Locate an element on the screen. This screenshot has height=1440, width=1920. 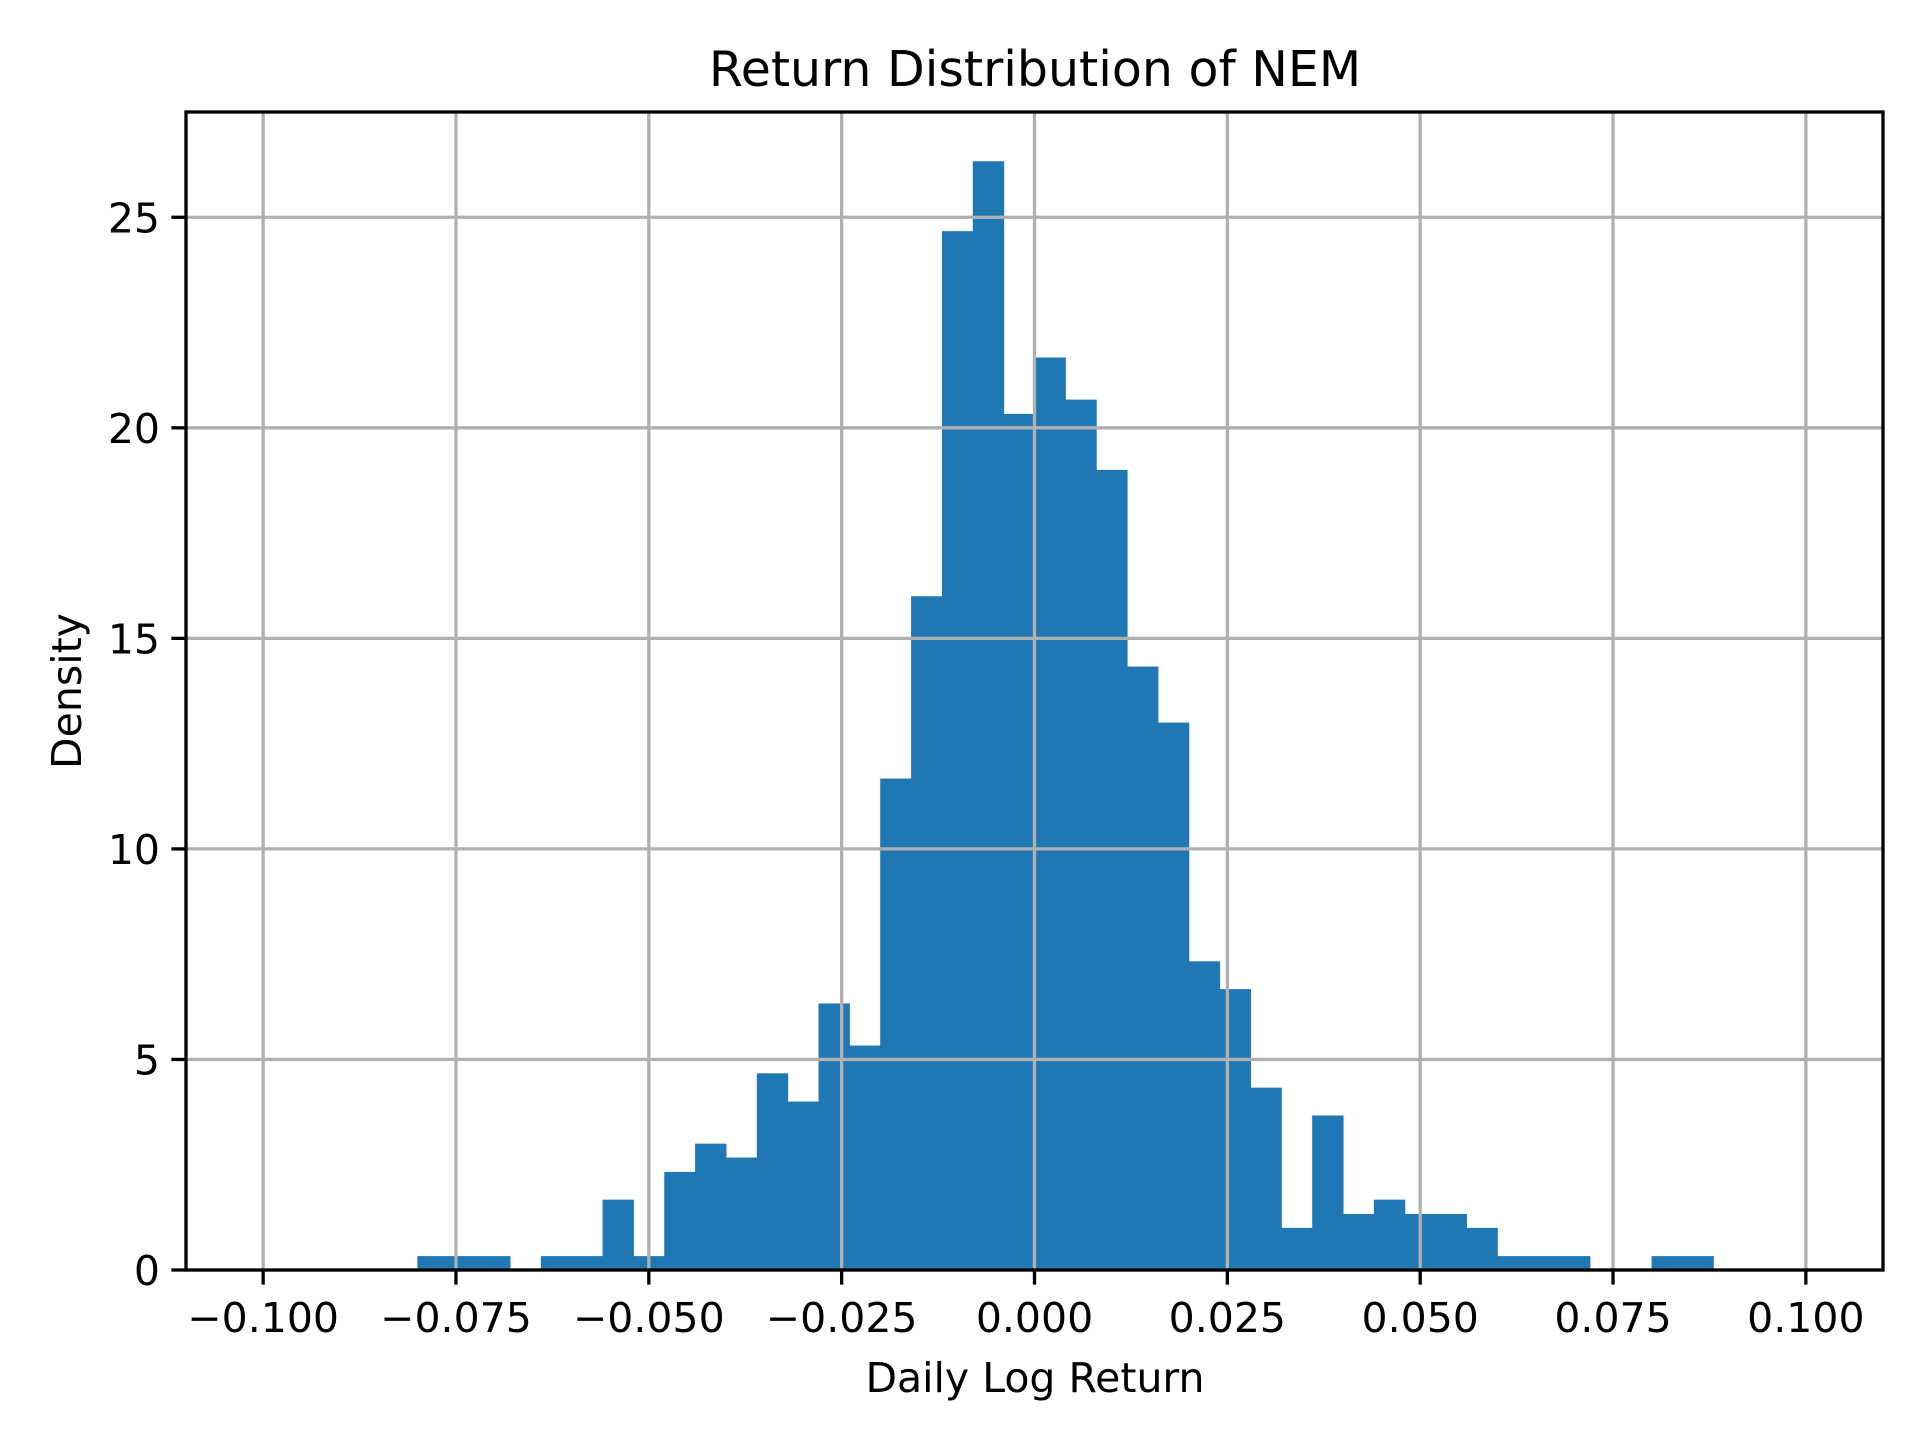
y-tick-label: 20 is located at coordinates (134, 429).